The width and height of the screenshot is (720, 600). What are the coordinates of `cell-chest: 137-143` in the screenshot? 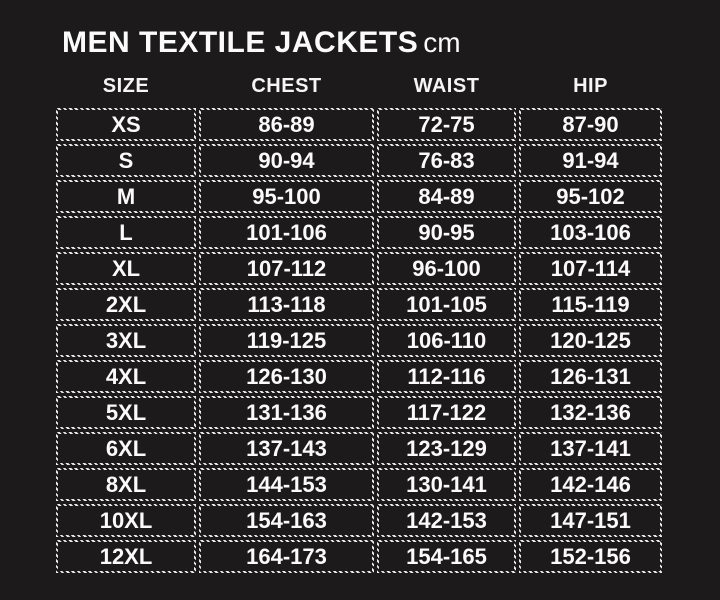 It's located at (286, 448).